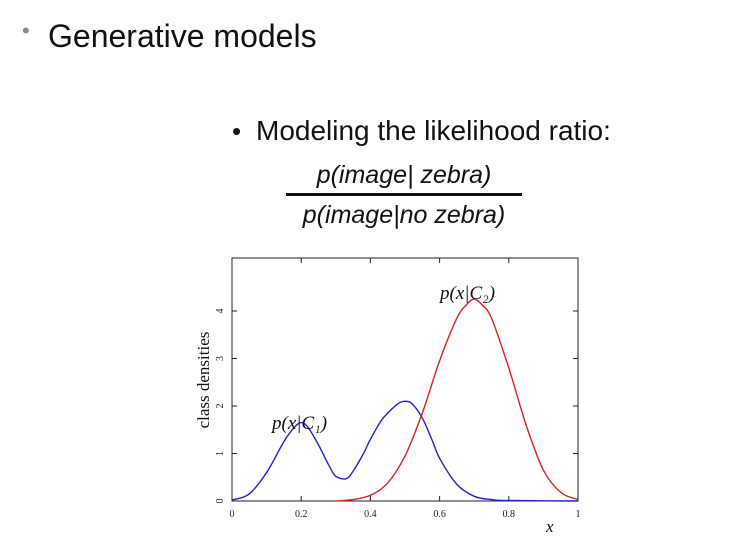  Describe the element at coordinates (220, 358) in the screenshot. I see `y-tick-label: 3` at that location.